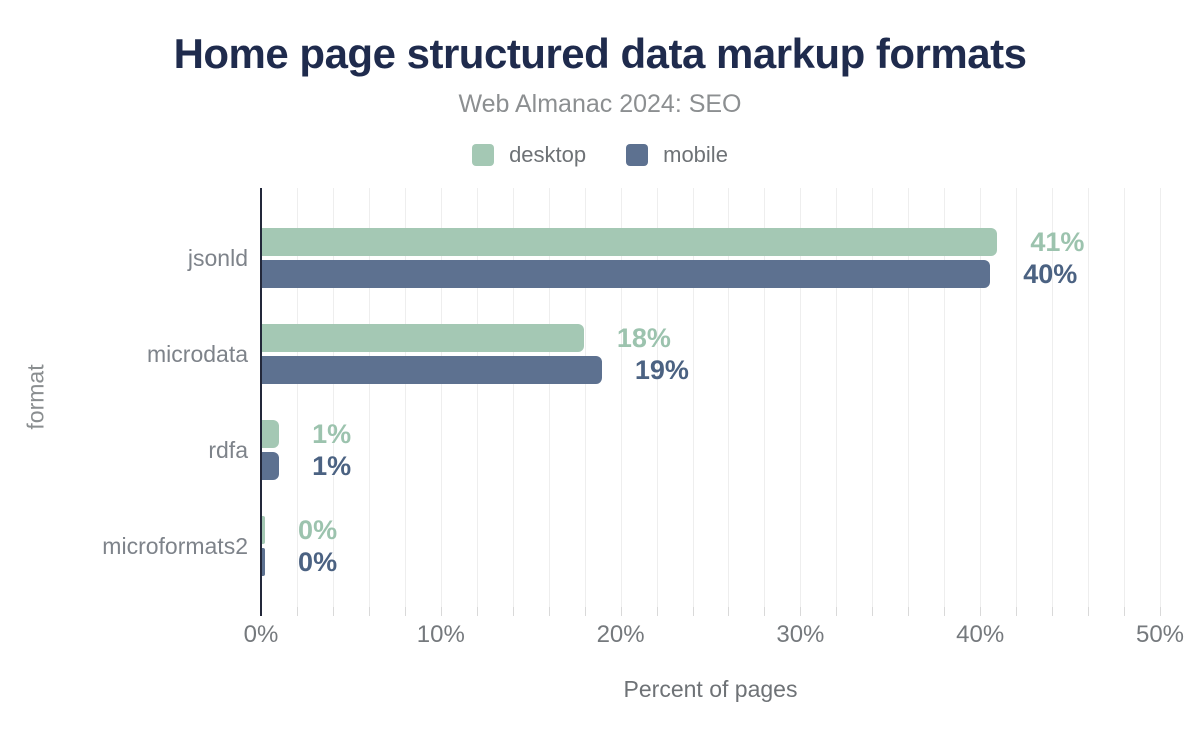 The height and width of the screenshot is (742, 1200). I want to click on legend-item-desktop: desktop, so click(529, 155).